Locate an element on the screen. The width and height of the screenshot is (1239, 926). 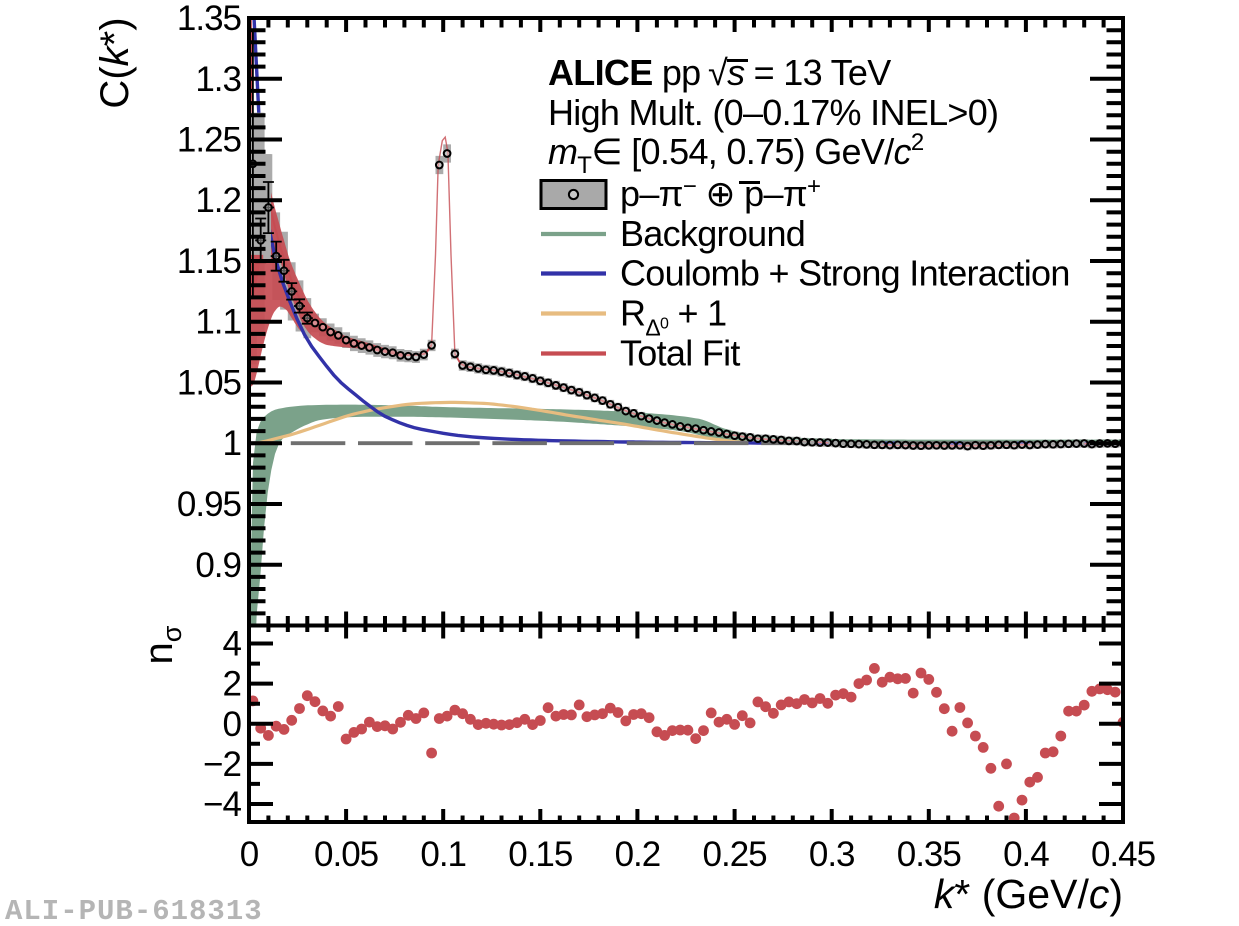
svg-text: ALICE pp is located at coordinates (624, 72).